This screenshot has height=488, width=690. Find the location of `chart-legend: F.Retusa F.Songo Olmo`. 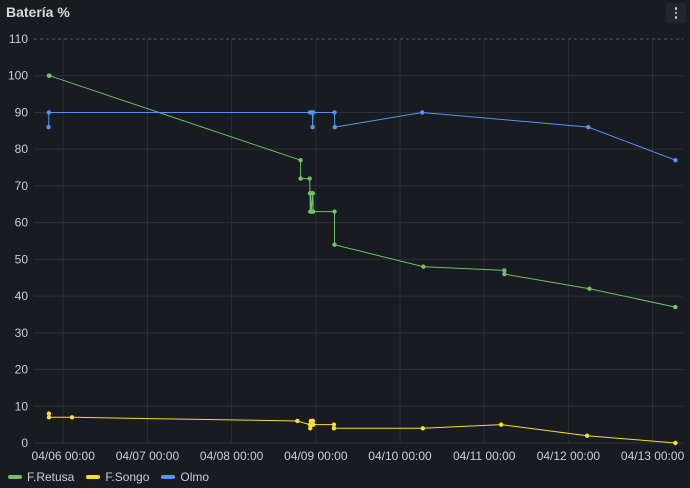

chart-legend: F.Retusa F.Songo Olmo is located at coordinates (108, 477).